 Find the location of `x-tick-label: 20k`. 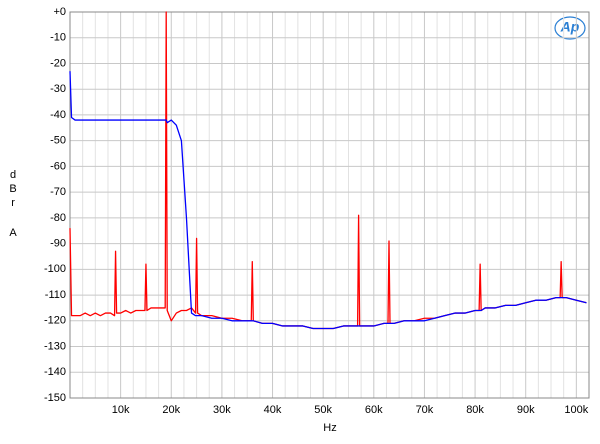

x-tick-label: 20k is located at coordinates (171, 410).